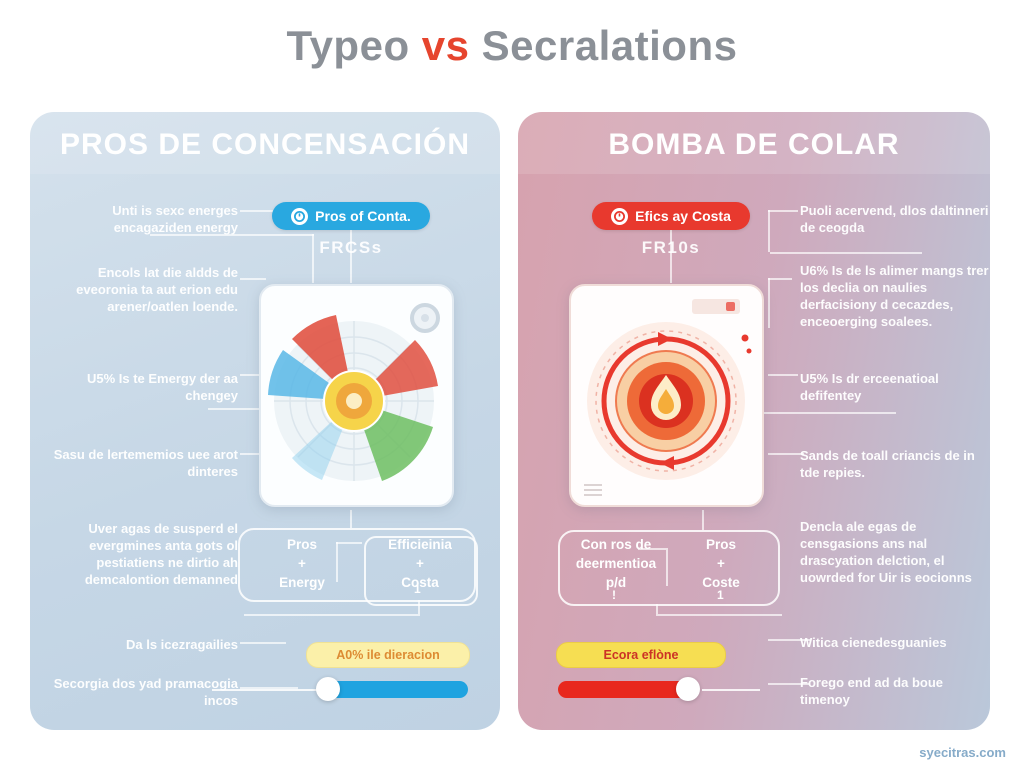  I want to click on left-panel-title: PROS DE CONCENSACIÓN, so click(265, 144).